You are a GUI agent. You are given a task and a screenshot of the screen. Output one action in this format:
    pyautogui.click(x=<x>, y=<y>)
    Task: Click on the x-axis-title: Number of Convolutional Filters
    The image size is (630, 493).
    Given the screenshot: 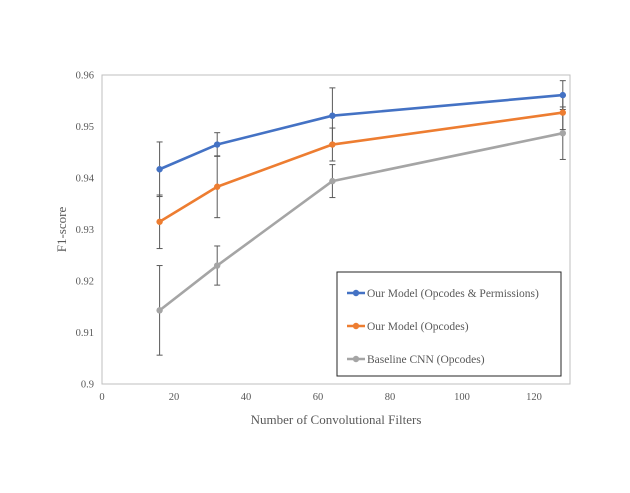 What is the action you would take?
    pyautogui.click(x=336, y=419)
    